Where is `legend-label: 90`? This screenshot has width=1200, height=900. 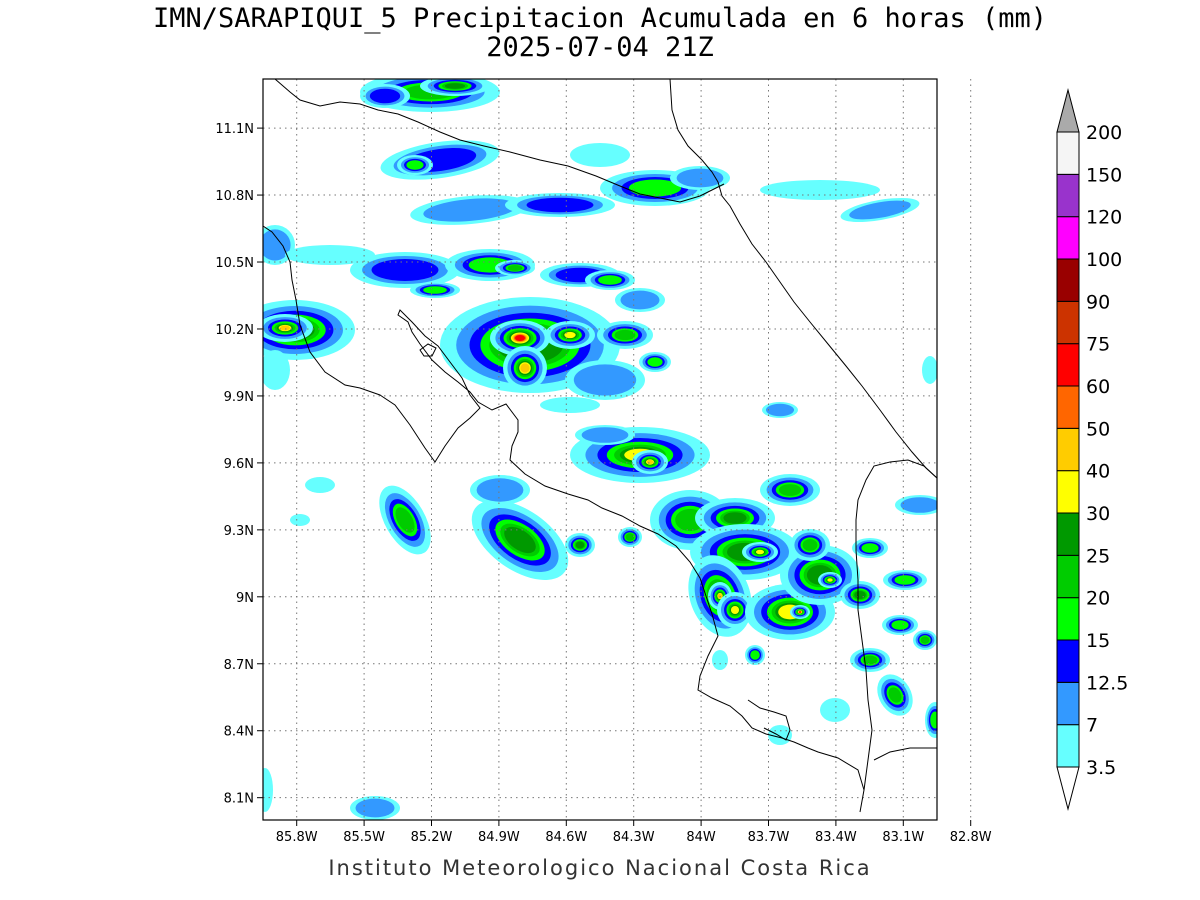
legend-label: 90 is located at coordinates (1098, 302).